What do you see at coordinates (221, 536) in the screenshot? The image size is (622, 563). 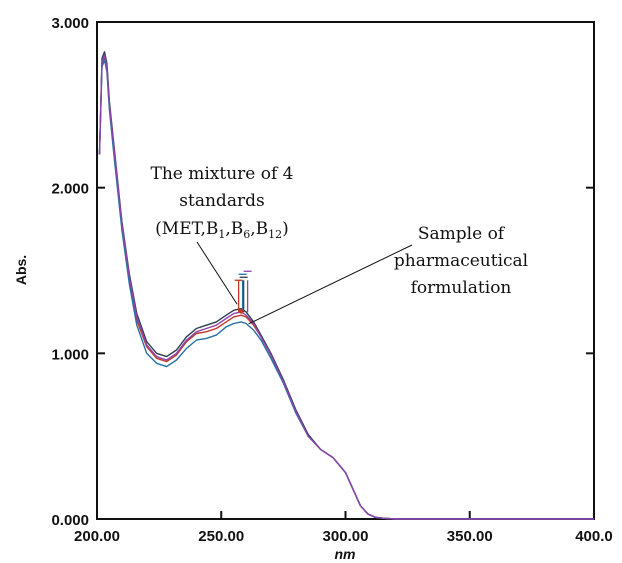 I see `x-tick-label: 250.00` at bounding box center [221, 536].